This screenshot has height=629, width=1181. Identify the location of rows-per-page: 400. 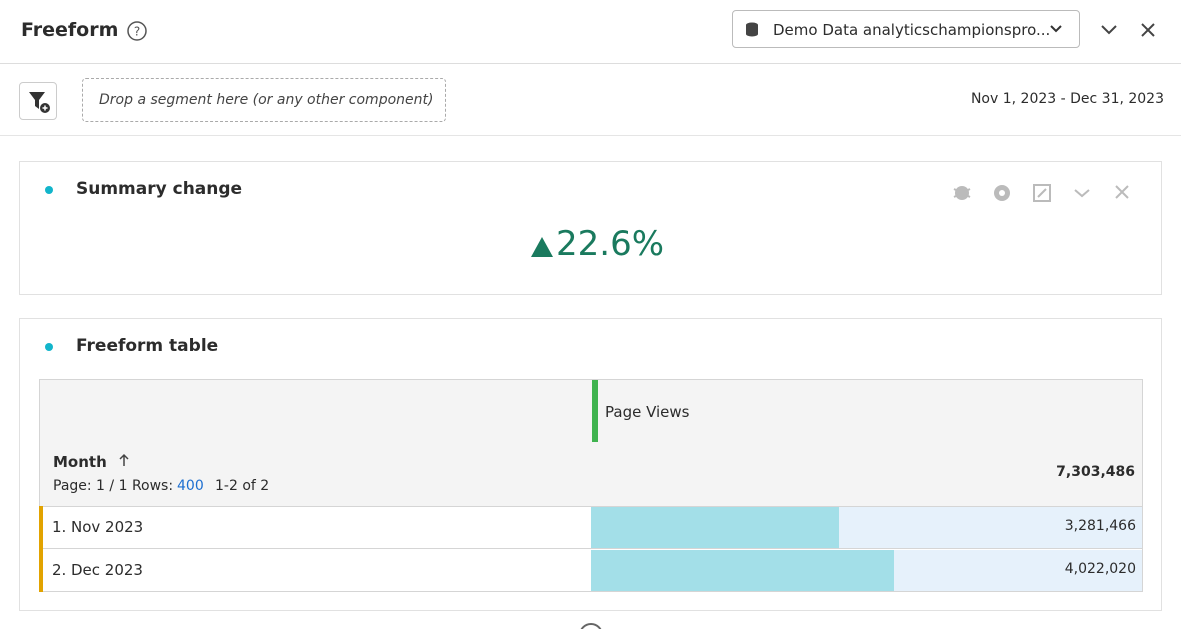
(190, 486).